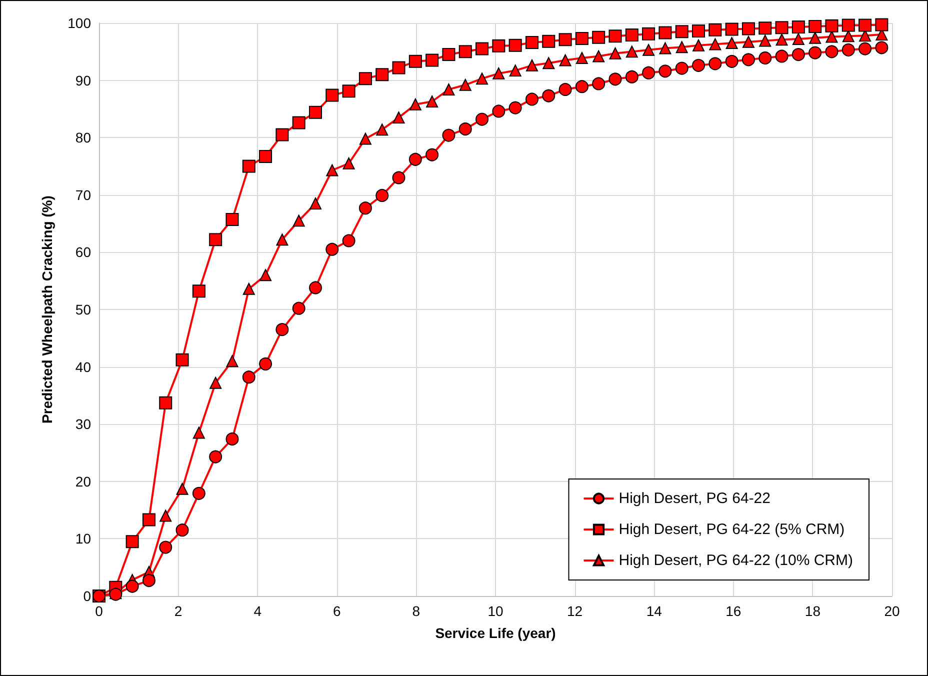 The height and width of the screenshot is (676, 928). Describe the element at coordinates (337, 611) in the screenshot. I see `x-tick-label: 6` at that location.